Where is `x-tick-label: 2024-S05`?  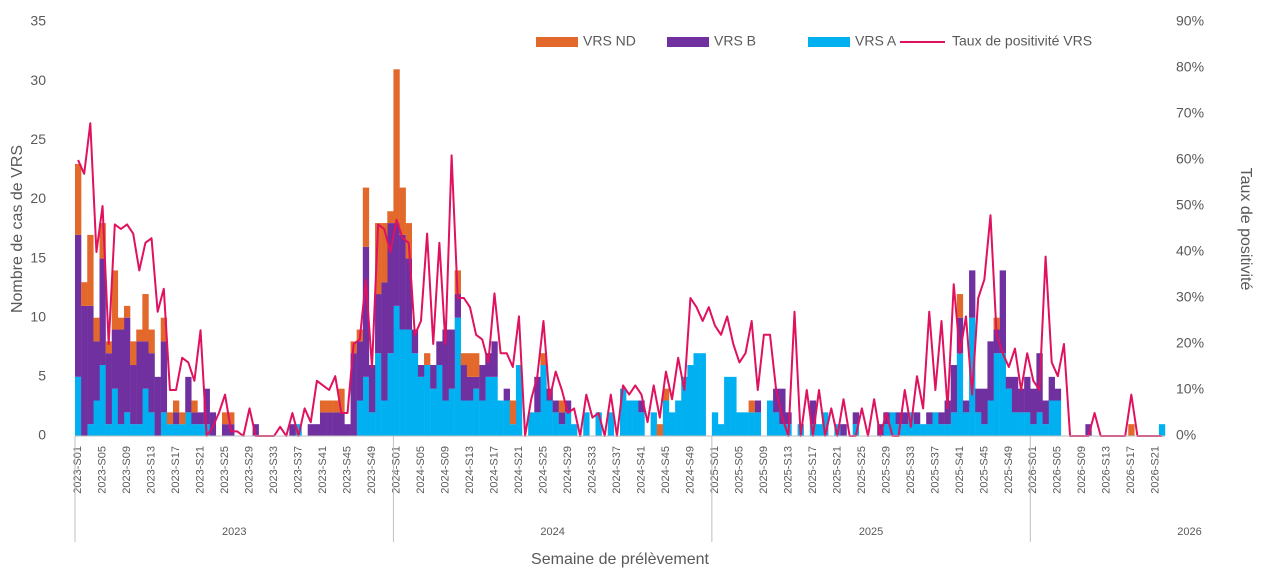
x-tick-label: 2024-S05 is located at coordinates (421, 470).